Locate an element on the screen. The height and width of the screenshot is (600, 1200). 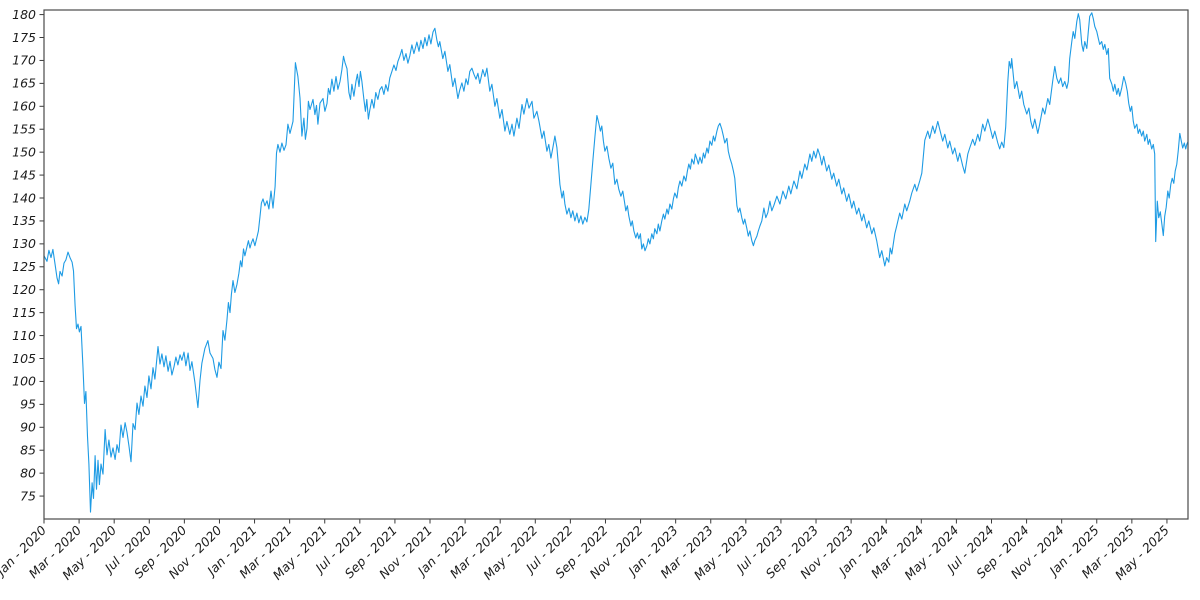
y-tick-label: 120 is located at coordinates (24, 289).